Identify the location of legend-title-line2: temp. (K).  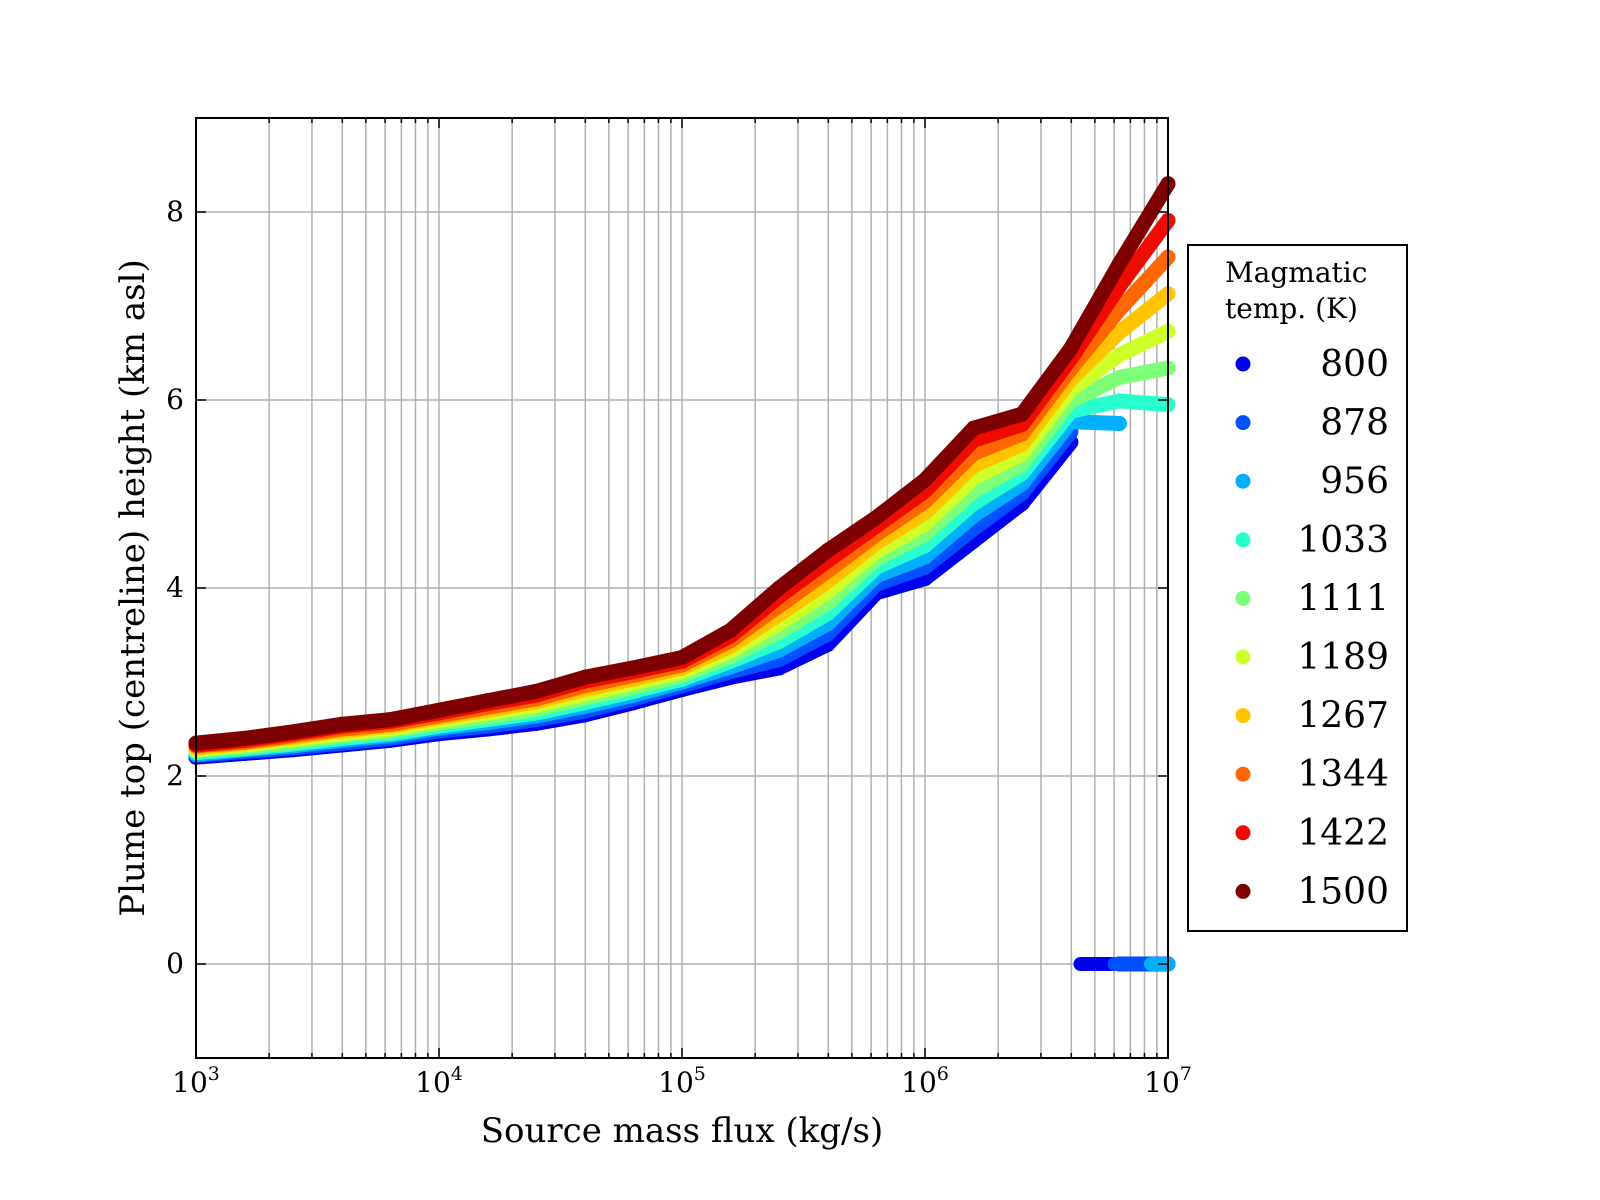
(1291, 308).